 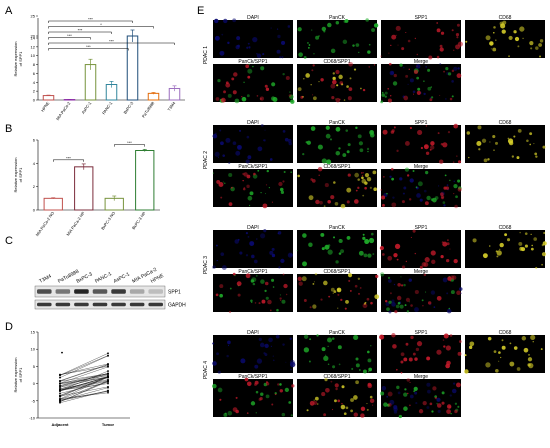 What do you see at coordinates (421, 123) in the screenshot?
I see `tile-title: SPP1` at bounding box center [421, 123].